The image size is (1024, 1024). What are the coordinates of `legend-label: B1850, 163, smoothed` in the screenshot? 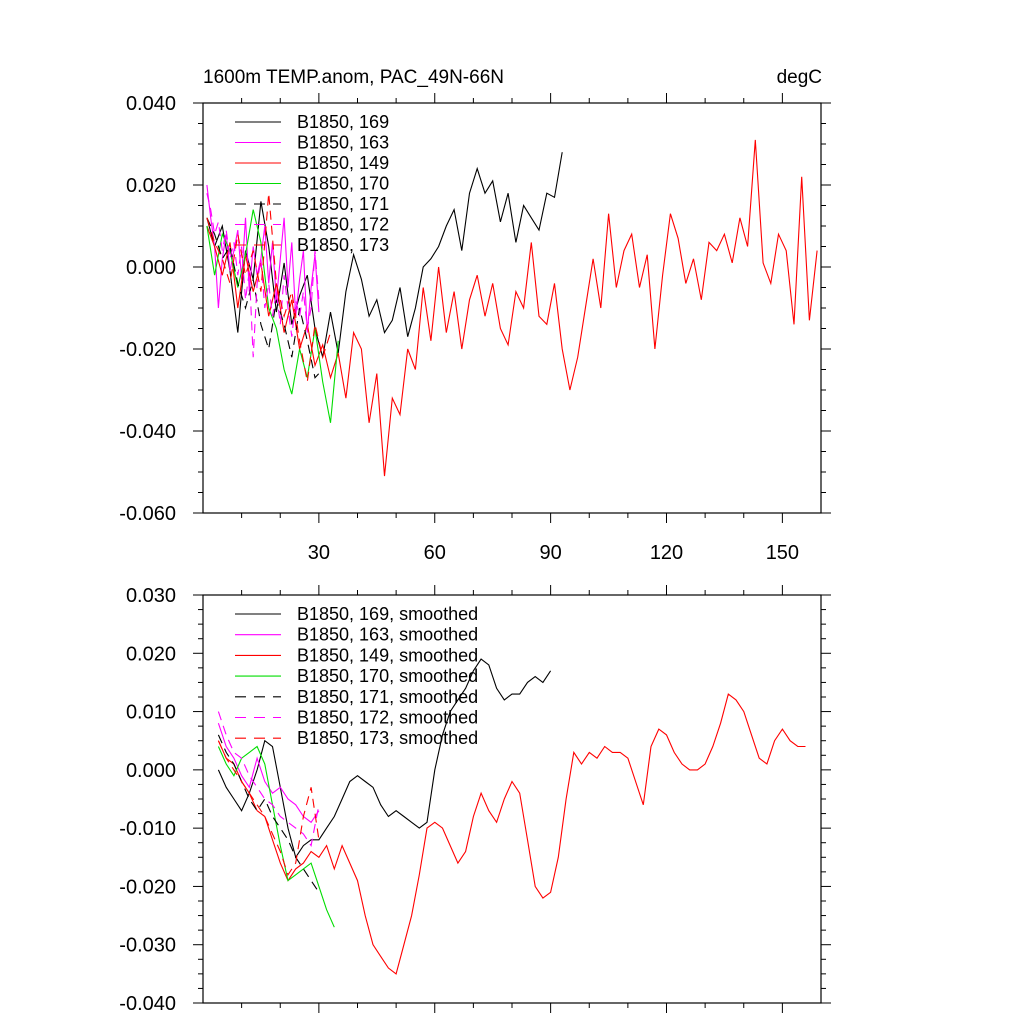 It's located at (387, 635).